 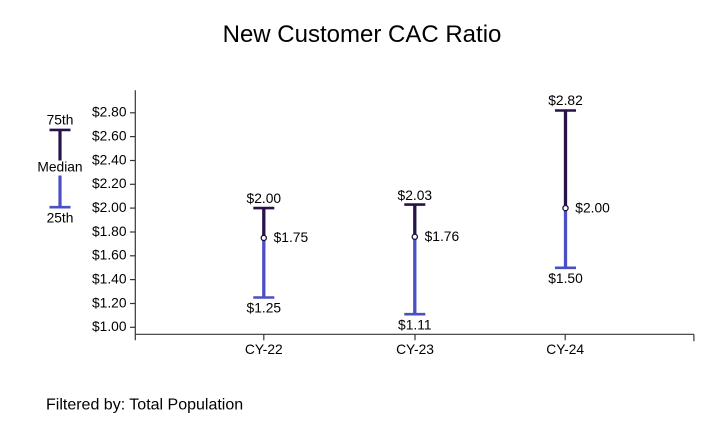 I want to click on svg-text: $2.80, so click(x=109, y=112).